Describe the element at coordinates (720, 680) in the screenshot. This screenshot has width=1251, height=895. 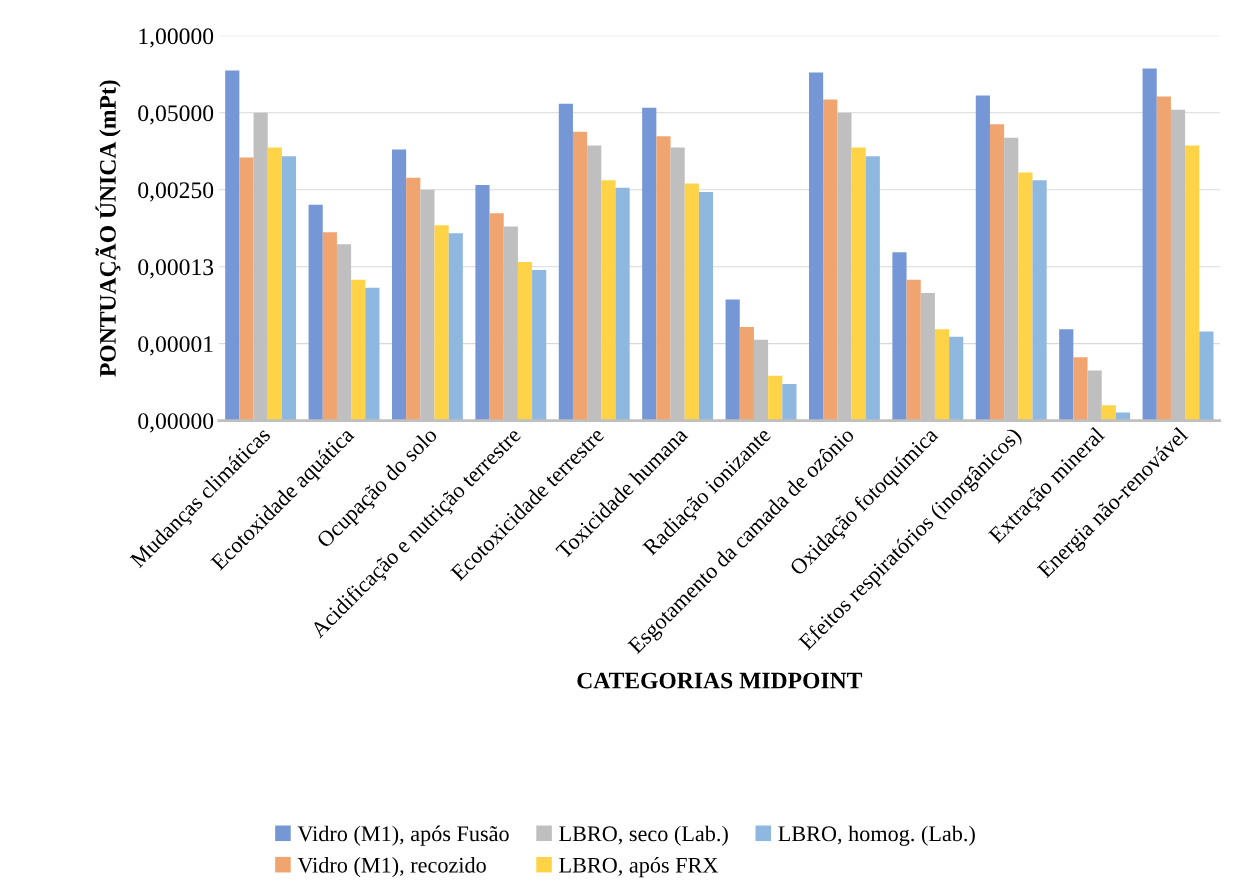
I see `x-axis-title: CATEGORIAS MIDPOINT` at that location.